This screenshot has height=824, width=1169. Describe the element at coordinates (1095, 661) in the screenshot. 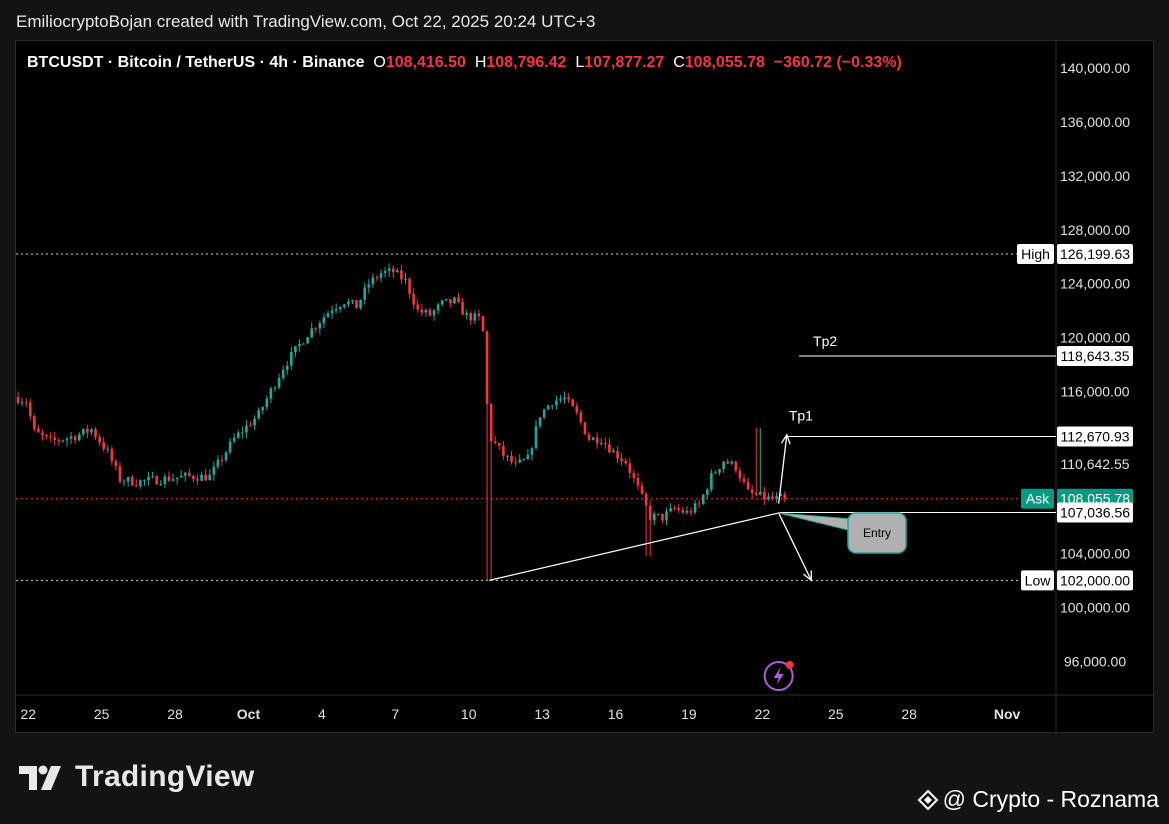

I see `y-tick-label: 96,000.00` at that location.